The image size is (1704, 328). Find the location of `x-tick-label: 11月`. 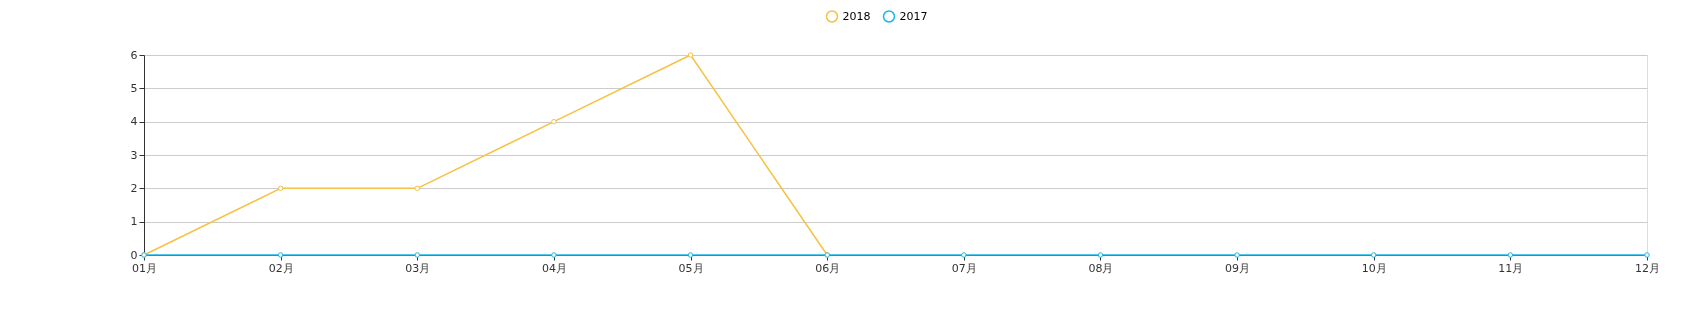

x-tick-label: 11月 is located at coordinates (1511, 268).